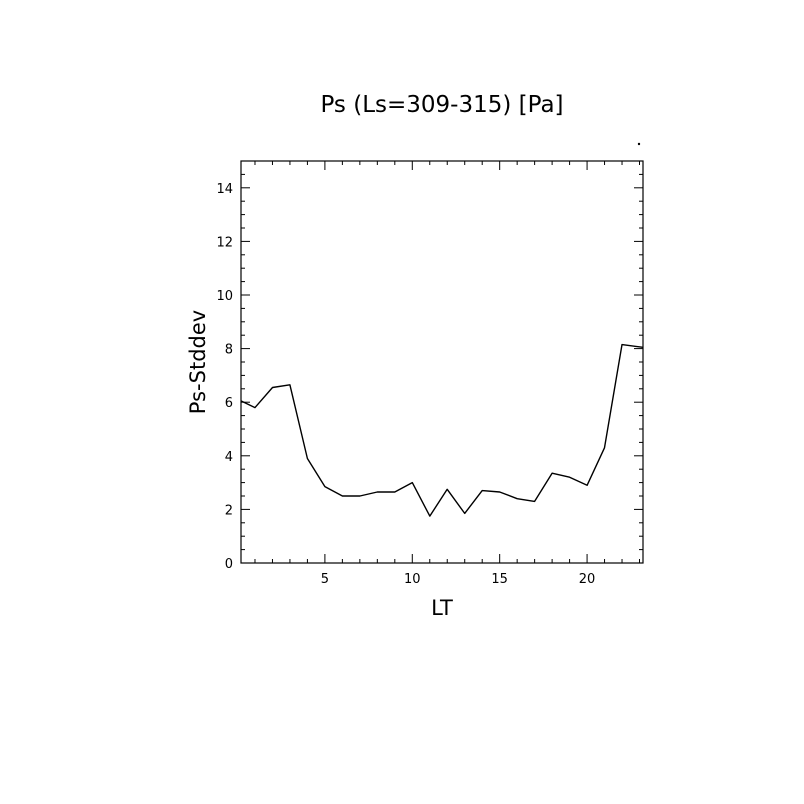 The width and height of the screenshot is (804, 804). Describe the element at coordinates (639, 144) in the screenshot. I see `corner-dot` at that location.